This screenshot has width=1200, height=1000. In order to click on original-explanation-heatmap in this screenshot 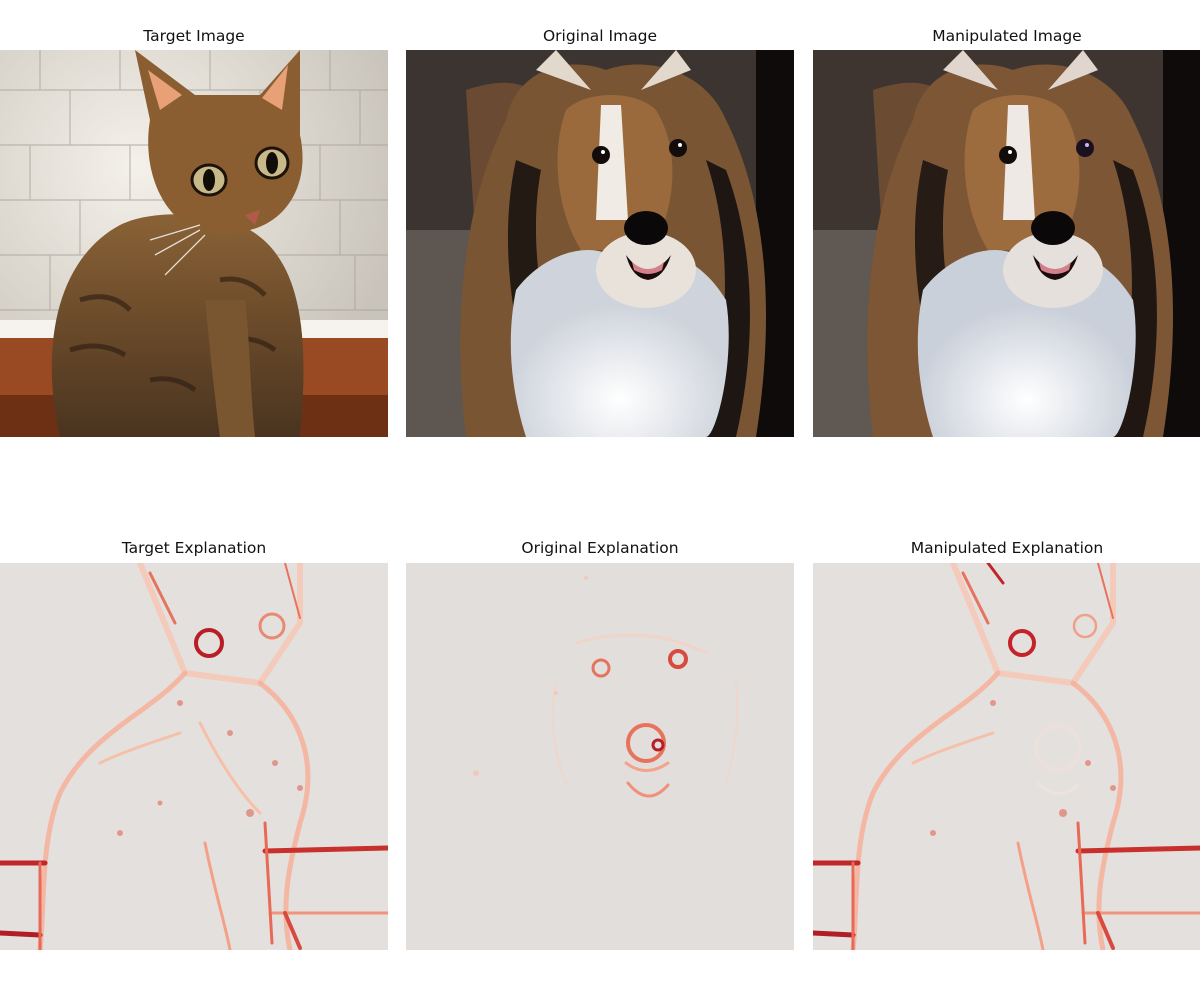, I will do `click(600, 756)`.